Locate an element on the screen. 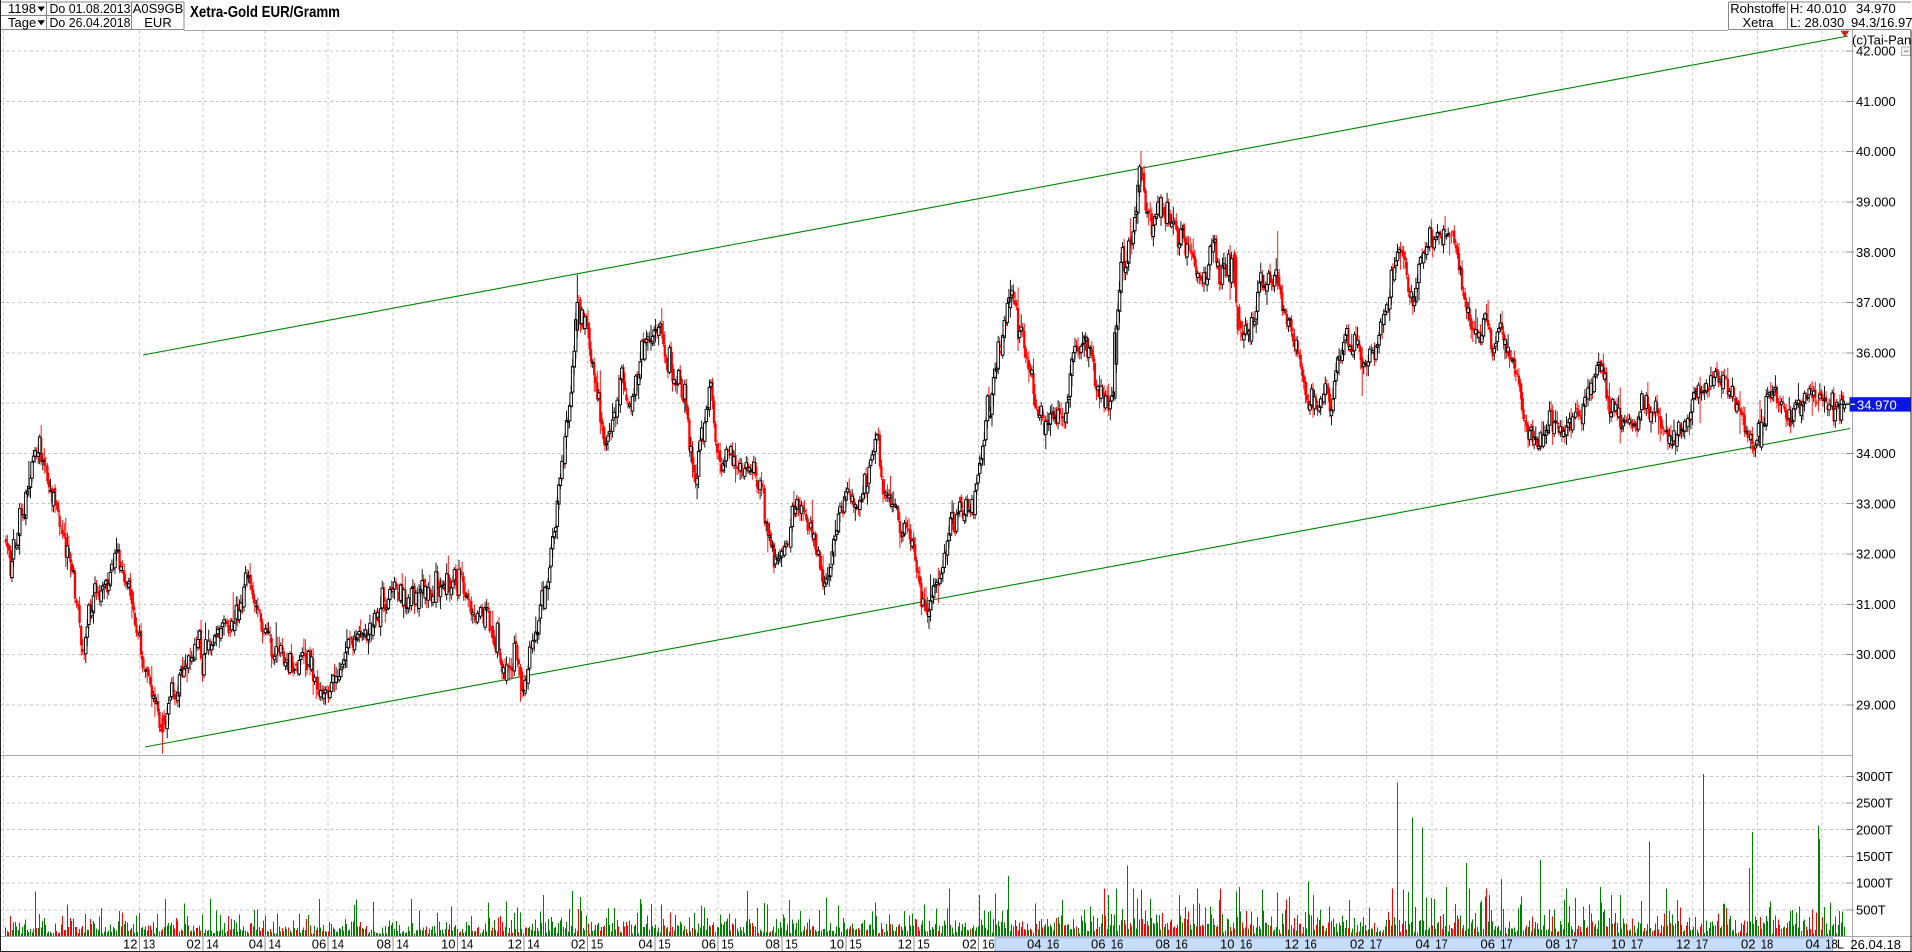 Image resolution: width=1912 pixels, height=952 pixels. svg-text: Do 01.08.2013 is located at coordinates (90, 8).